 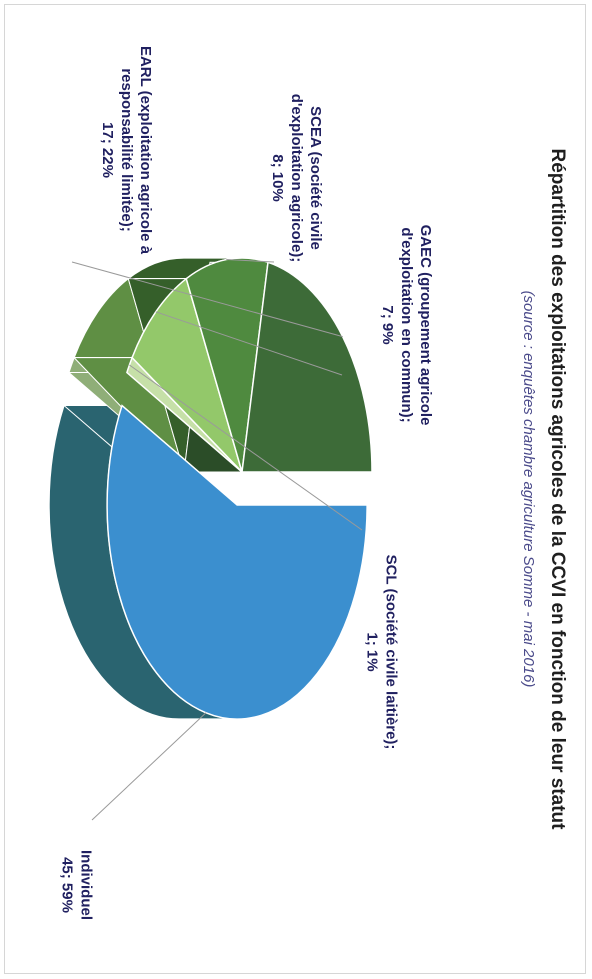 I want to click on slice-label-4-line-2: 17; 22%, so click(x=107, y=150).